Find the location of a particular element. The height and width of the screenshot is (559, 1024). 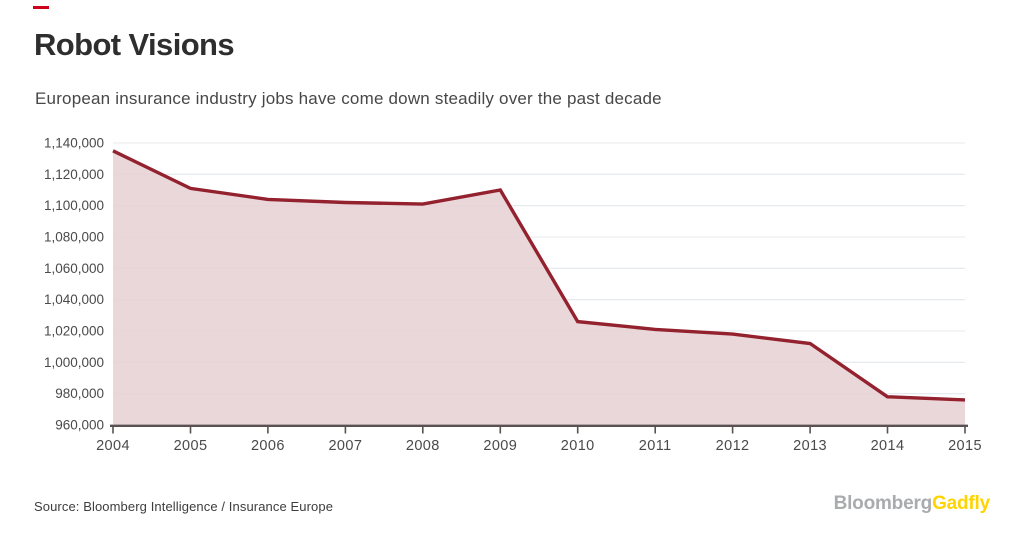

y-axis-label: 980,000 is located at coordinates (79, 393).